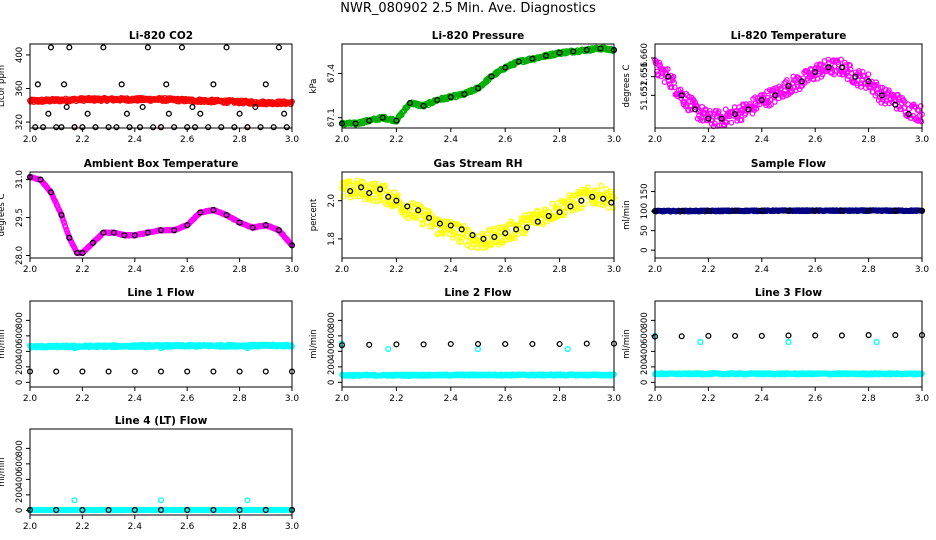 This screenshot has width=936, height=540. What do you see at coordinates (627, 86) in the screenshot?
I see `y-axis-label: degrees C` at bounding box center [627, 86].